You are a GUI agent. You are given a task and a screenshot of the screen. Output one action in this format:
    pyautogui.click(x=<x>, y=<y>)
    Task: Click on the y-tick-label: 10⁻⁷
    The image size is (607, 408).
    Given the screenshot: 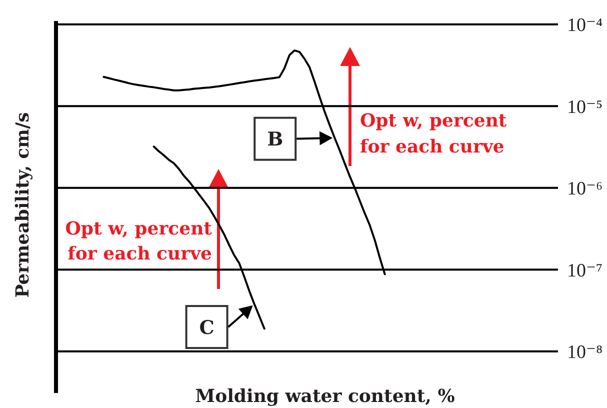 What is the action you would take?
    pyautogui.click(x=585, y=271)
    